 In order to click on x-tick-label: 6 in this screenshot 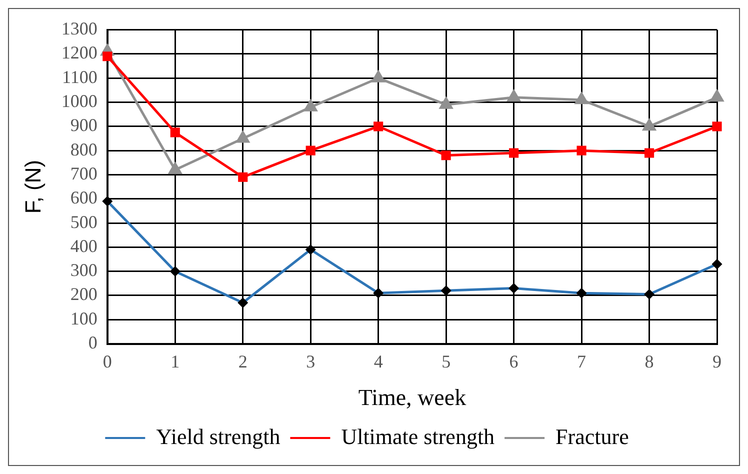, I will do `click(513, 361)`.